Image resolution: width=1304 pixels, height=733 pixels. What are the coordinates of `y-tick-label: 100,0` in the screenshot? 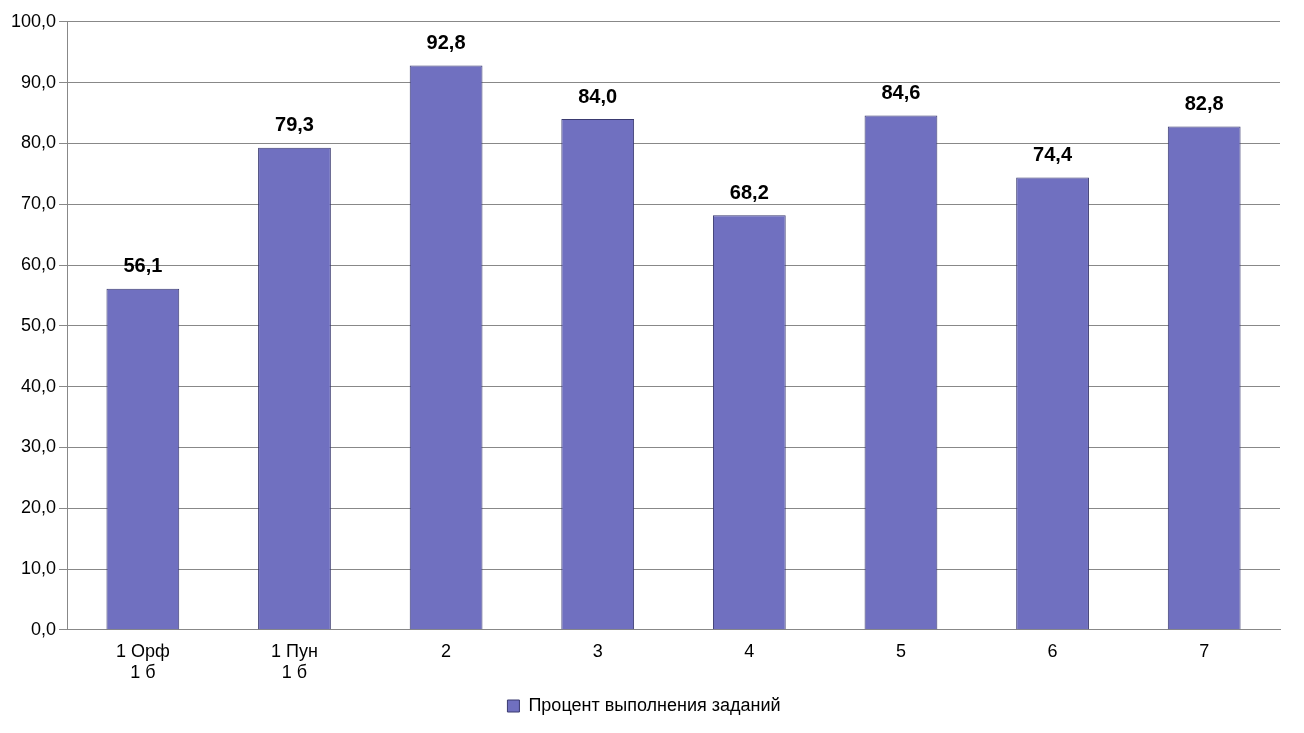 It's located at (34, 20).